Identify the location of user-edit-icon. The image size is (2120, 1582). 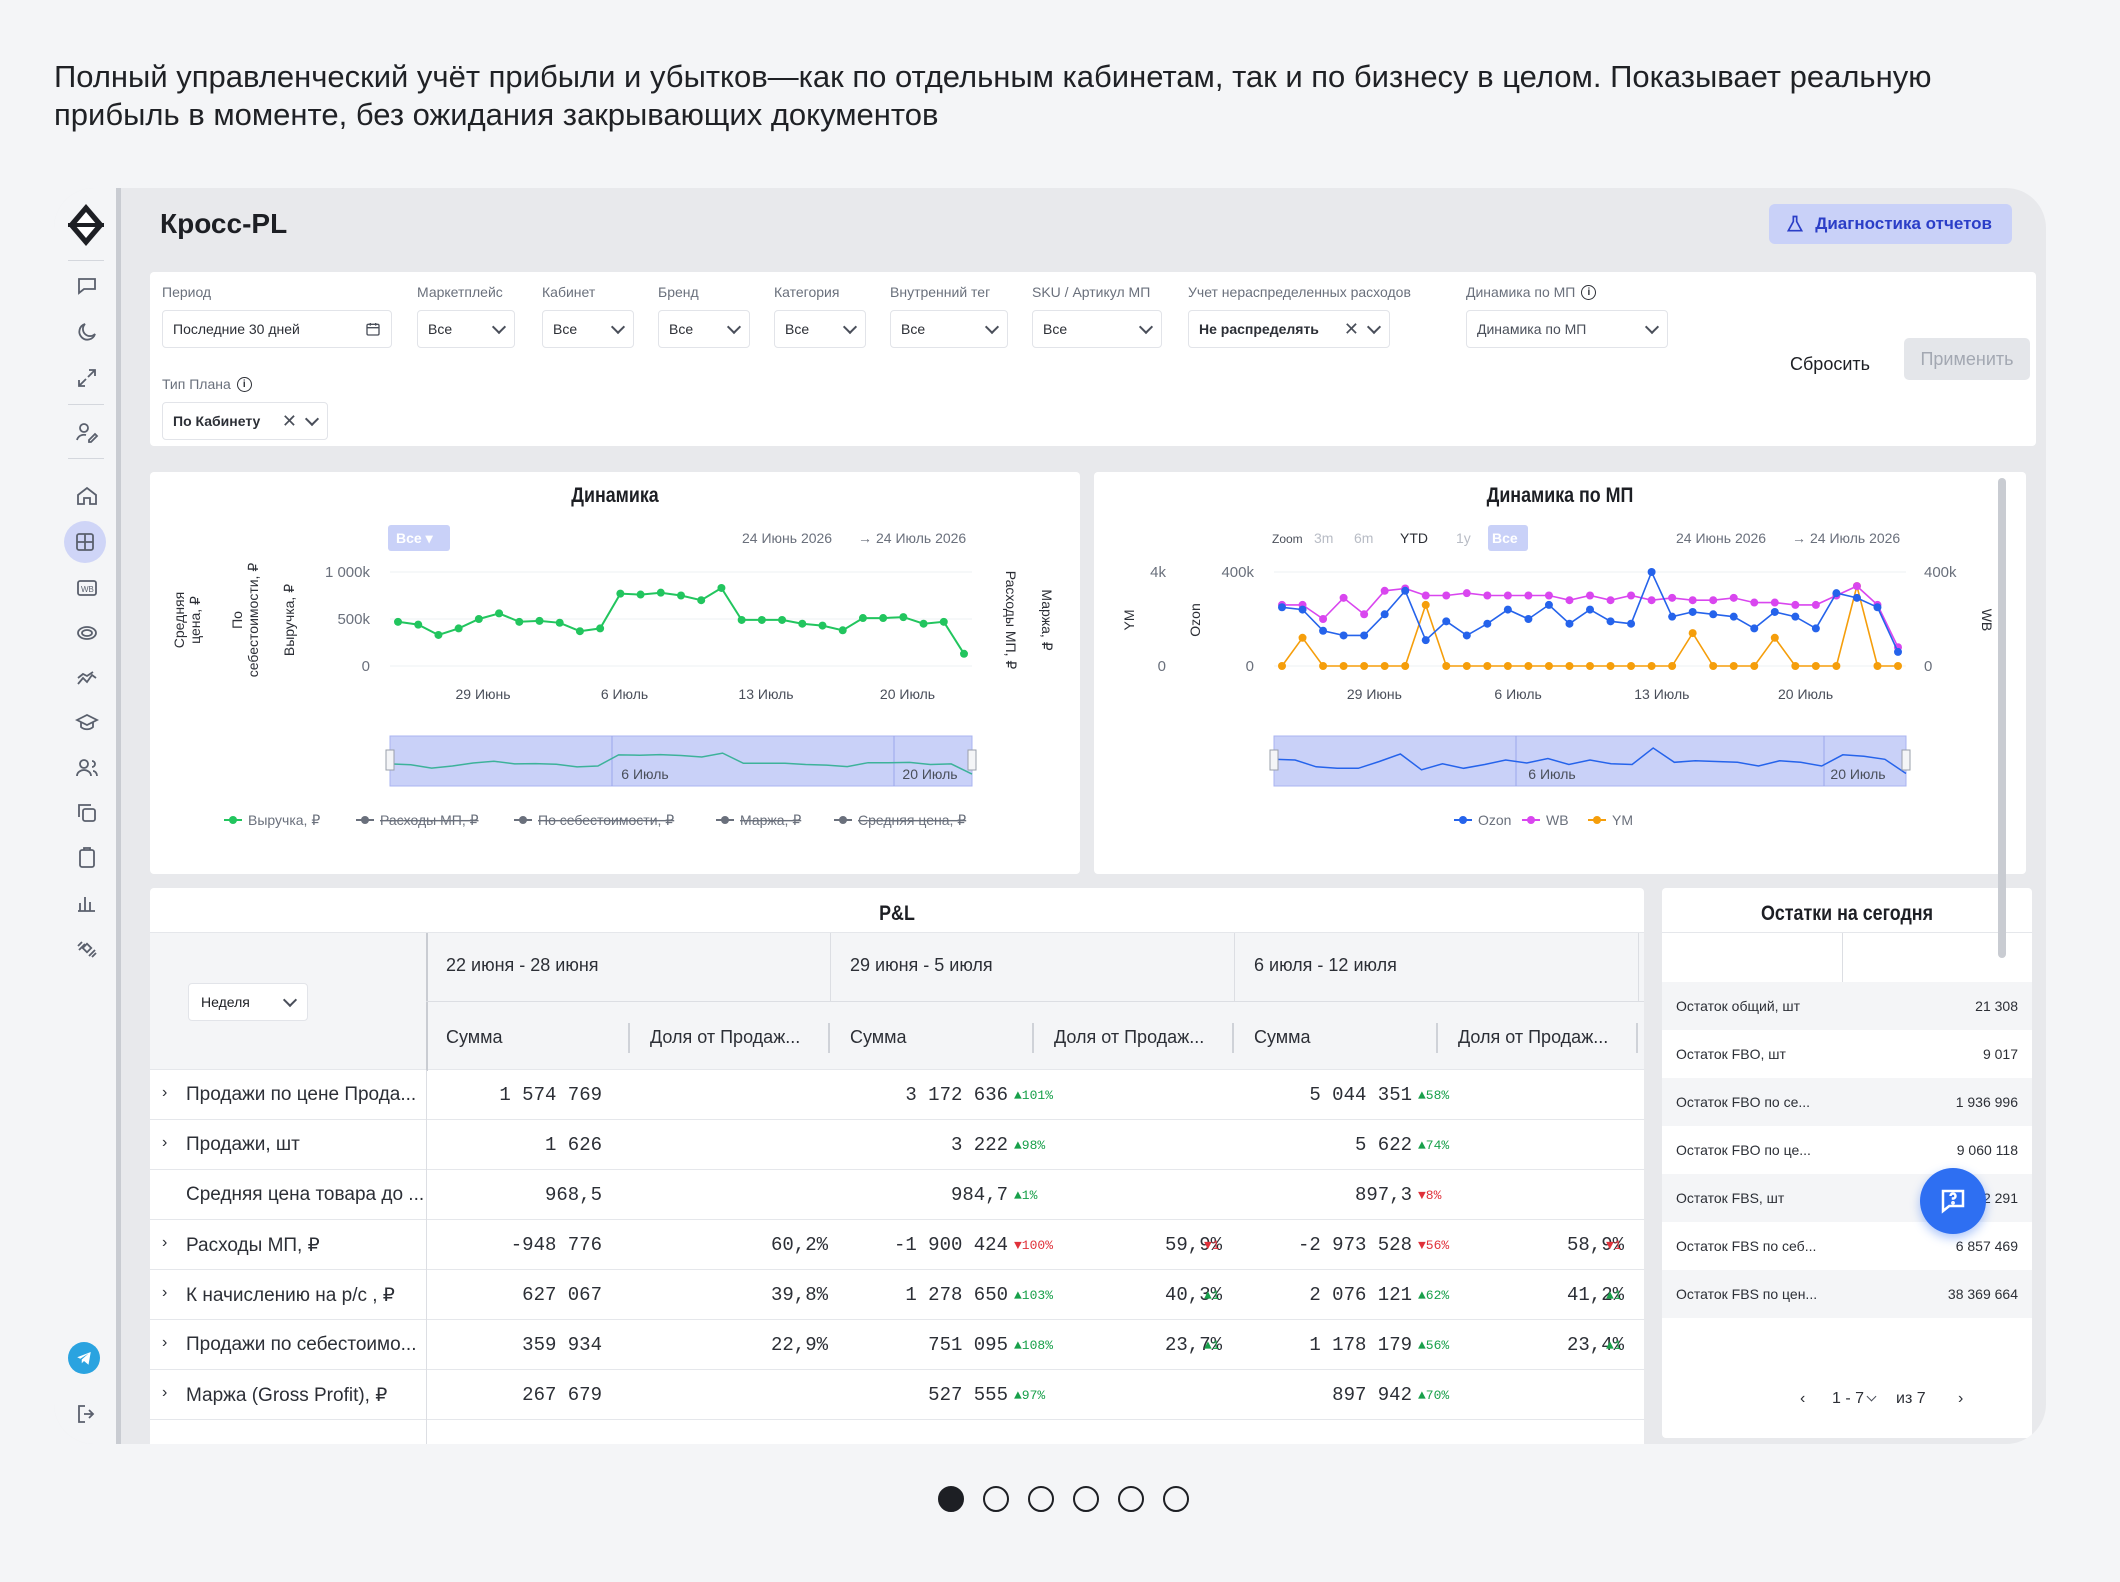
(87, 432).